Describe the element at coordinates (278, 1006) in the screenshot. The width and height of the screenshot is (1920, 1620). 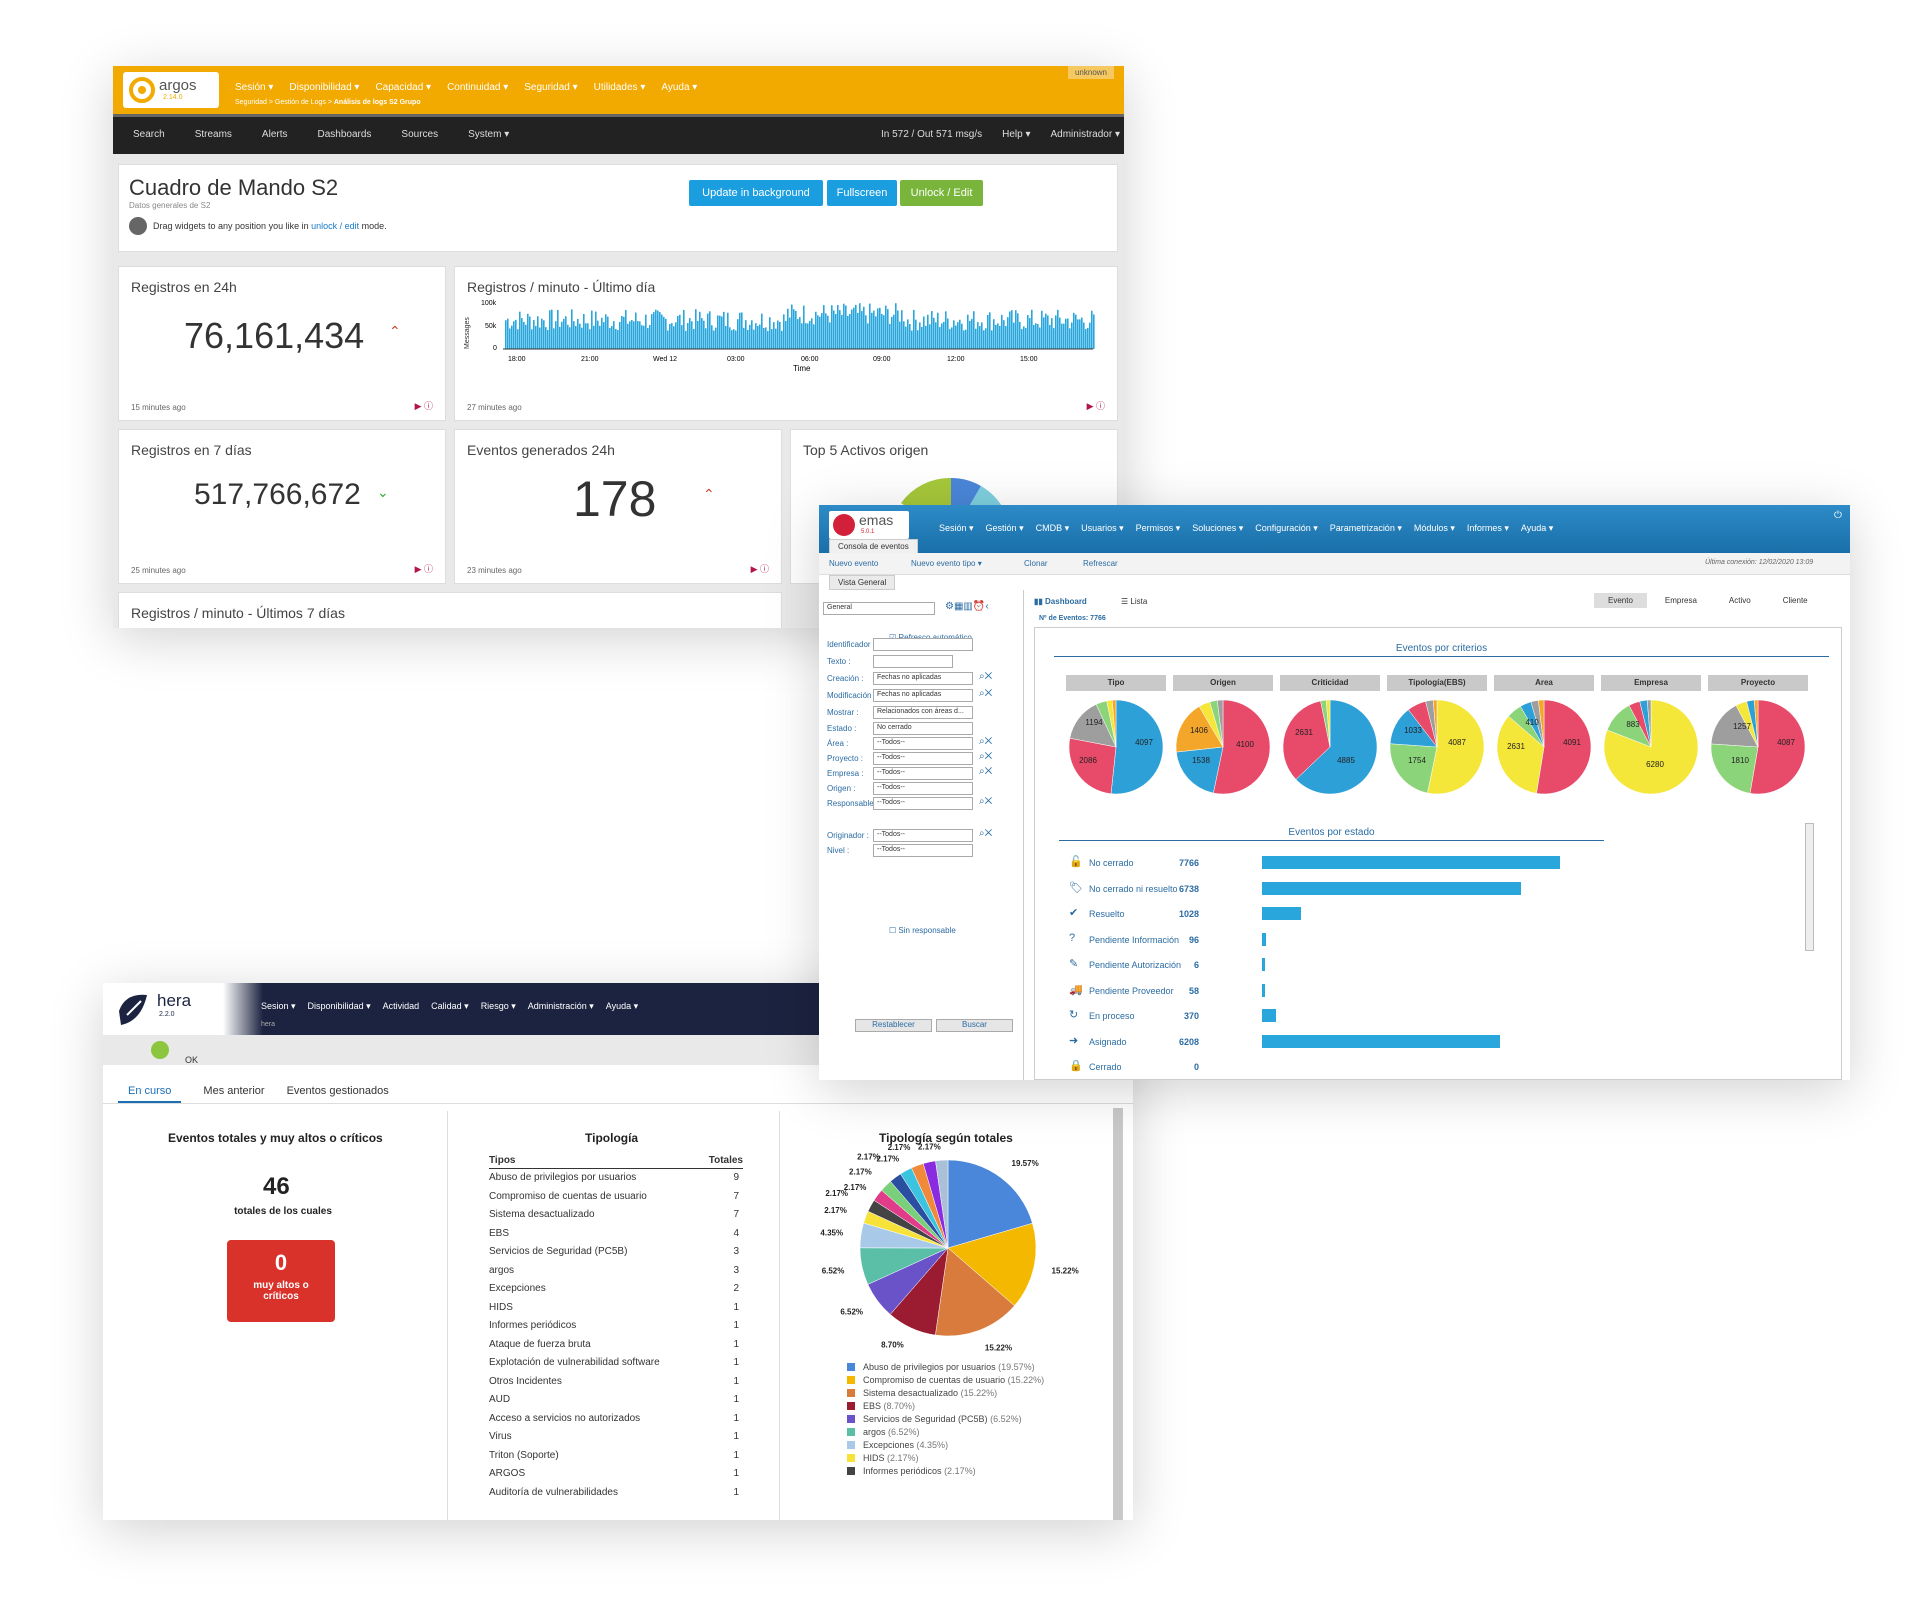
I see `menu-sesion: Sesion ▾` at that location.